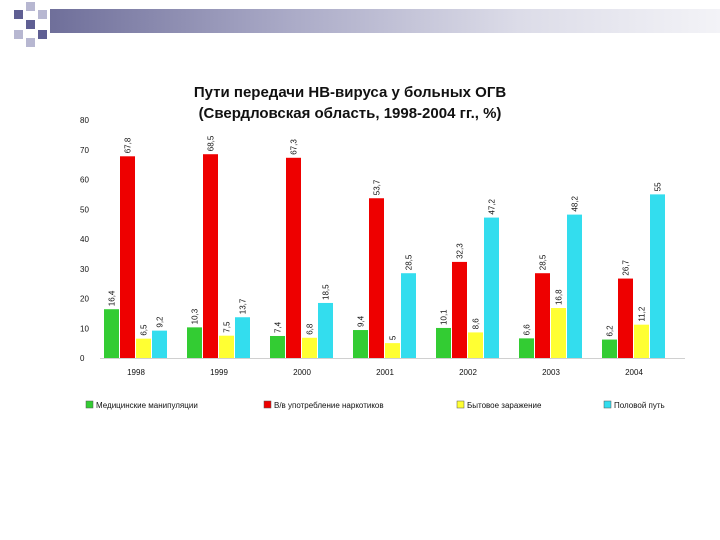 The image size is (720, 540). Describe the element at coordinates (385, 372) in the screenshot. I see `x-tick-label: 2001` at that location.